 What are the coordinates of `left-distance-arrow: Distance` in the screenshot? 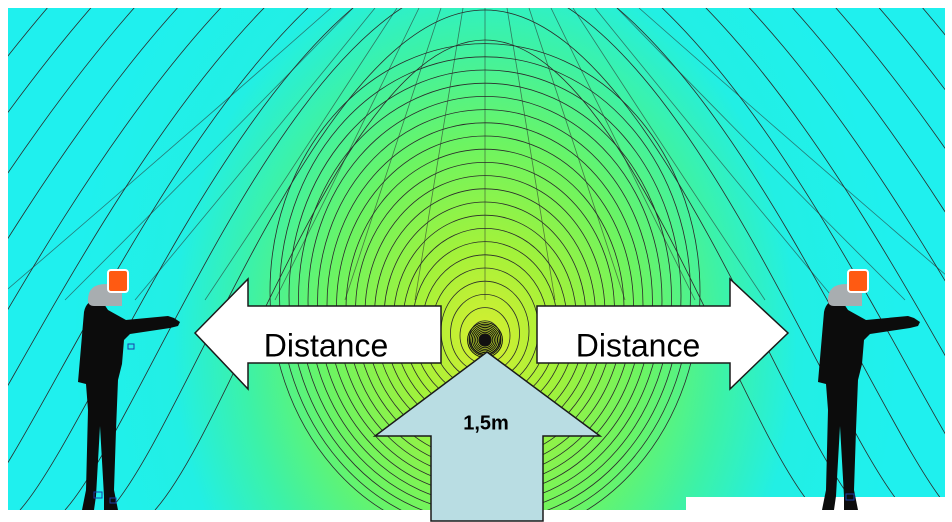 It's located at (317, 334).